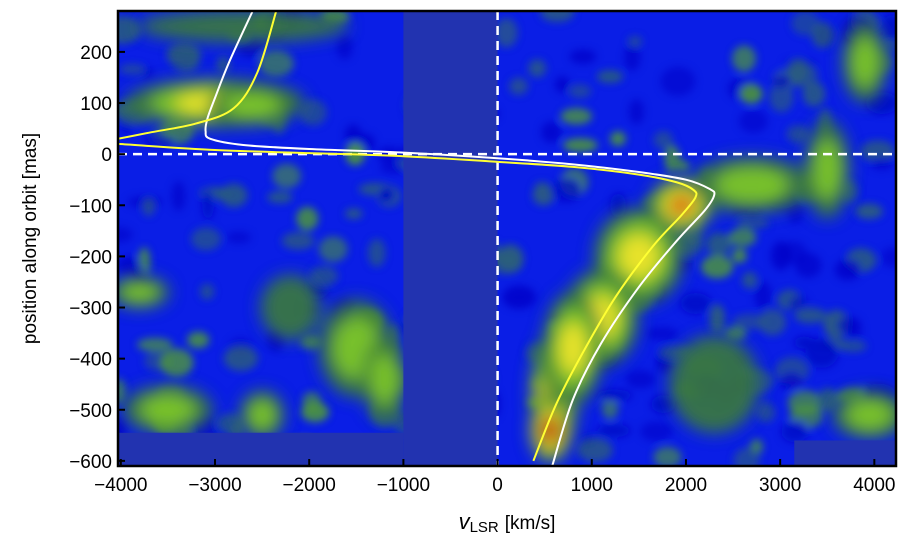 This screenshot has width=912, height=545. I want to click on x-axis-label-subscript: LSR, so click(484, 527).